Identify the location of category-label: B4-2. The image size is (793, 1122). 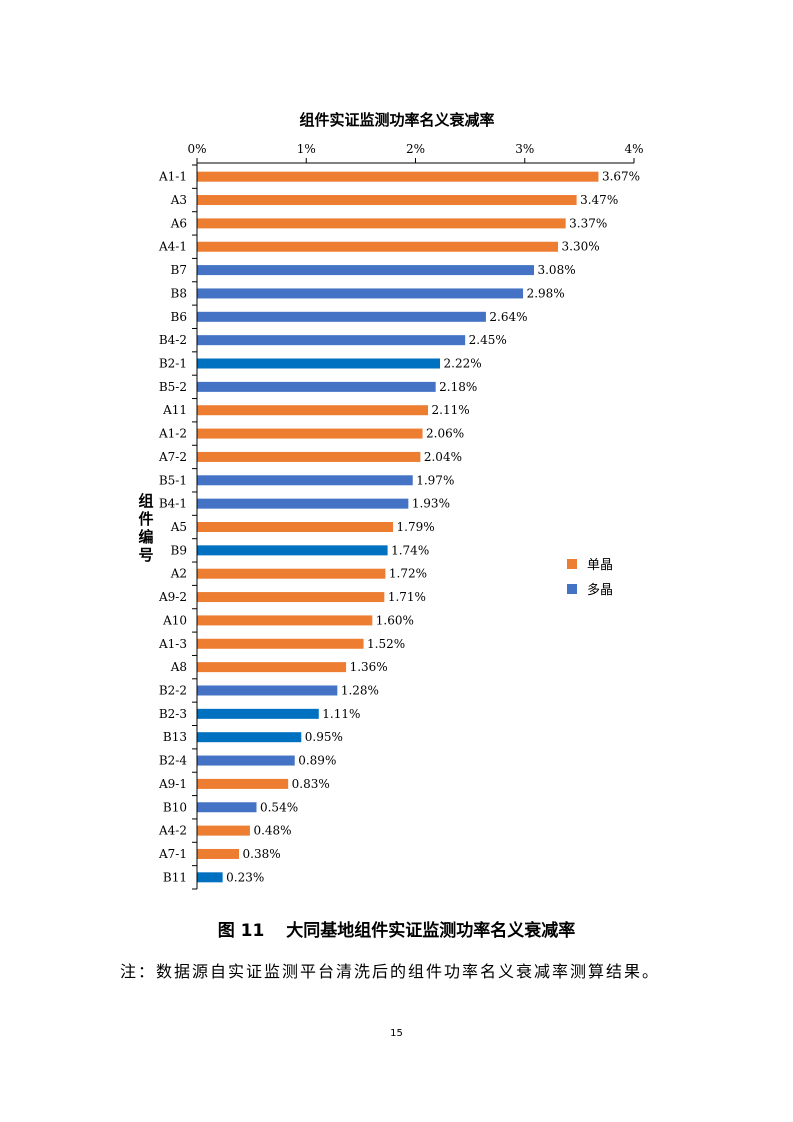
(173, 340).